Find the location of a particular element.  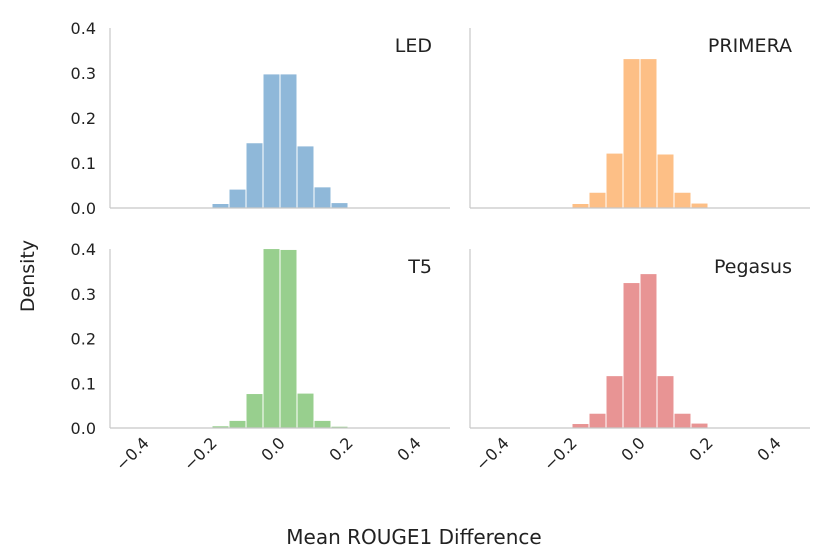

panel-title: LED is located at coordinates (413, 46).